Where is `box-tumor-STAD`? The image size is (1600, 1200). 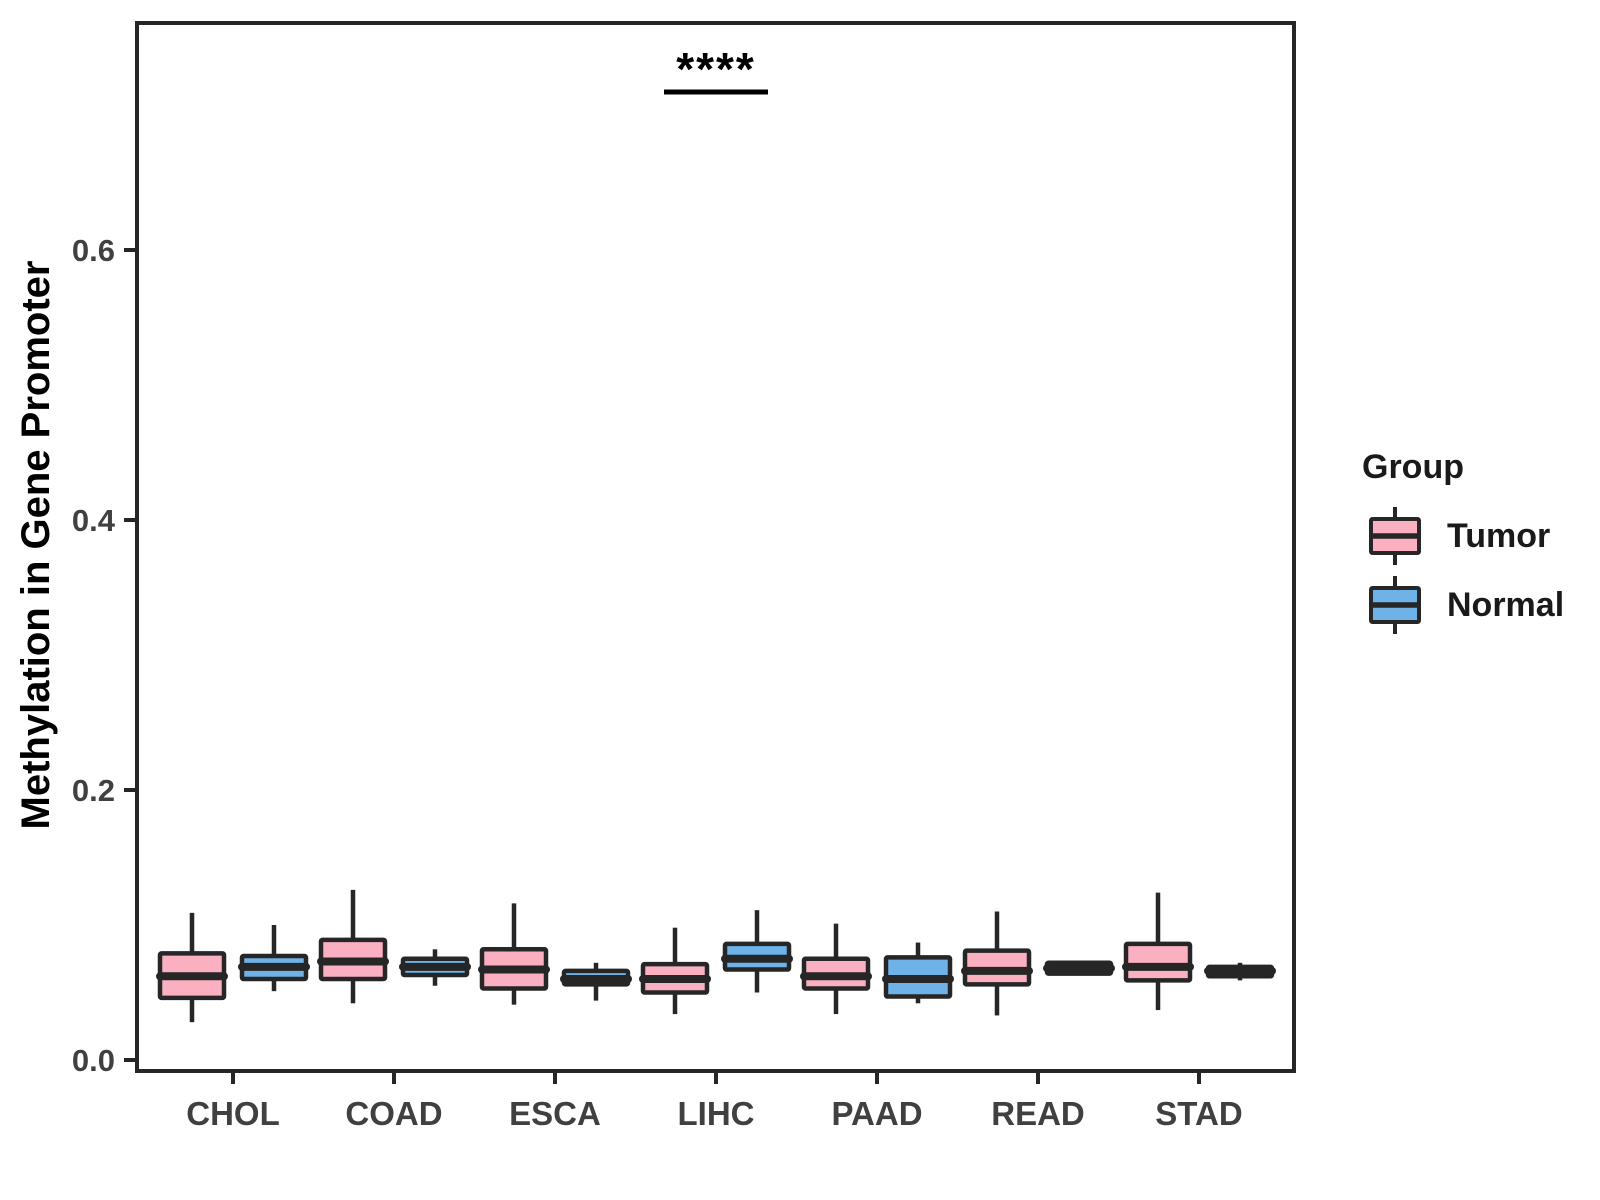
box-tumor-STAD is located at coordinates (1158, 951).